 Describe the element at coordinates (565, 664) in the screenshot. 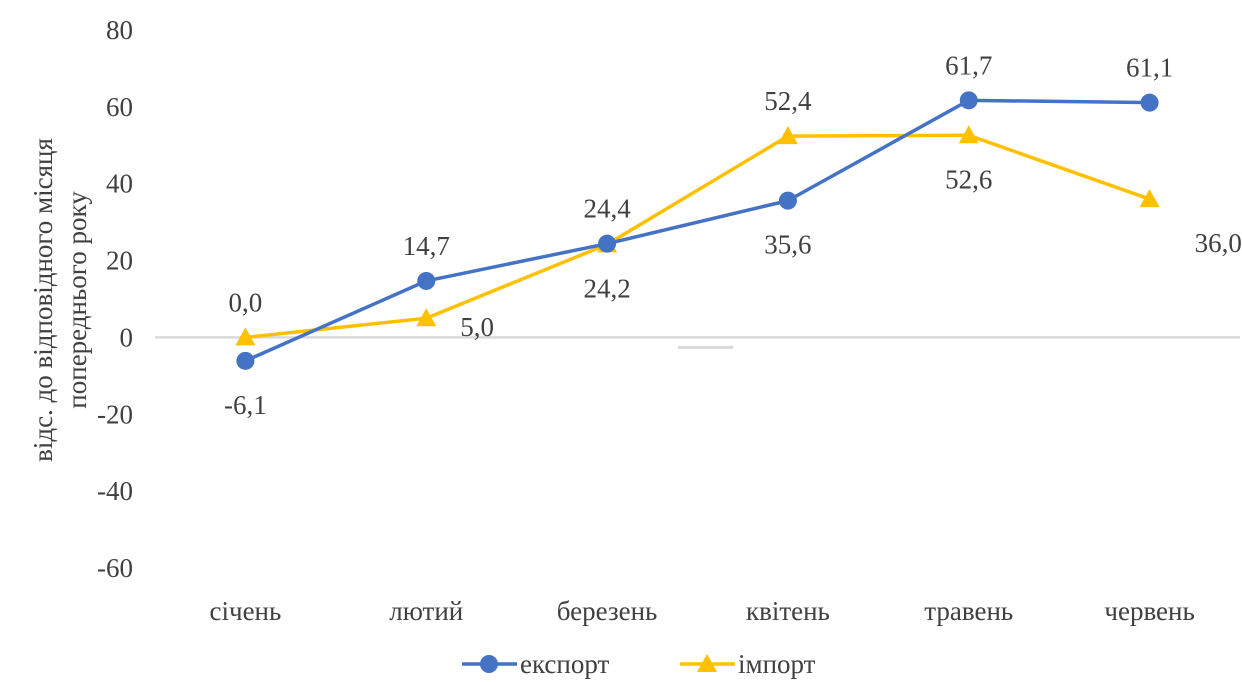

I see `legend-label-export: експорт` at that location.